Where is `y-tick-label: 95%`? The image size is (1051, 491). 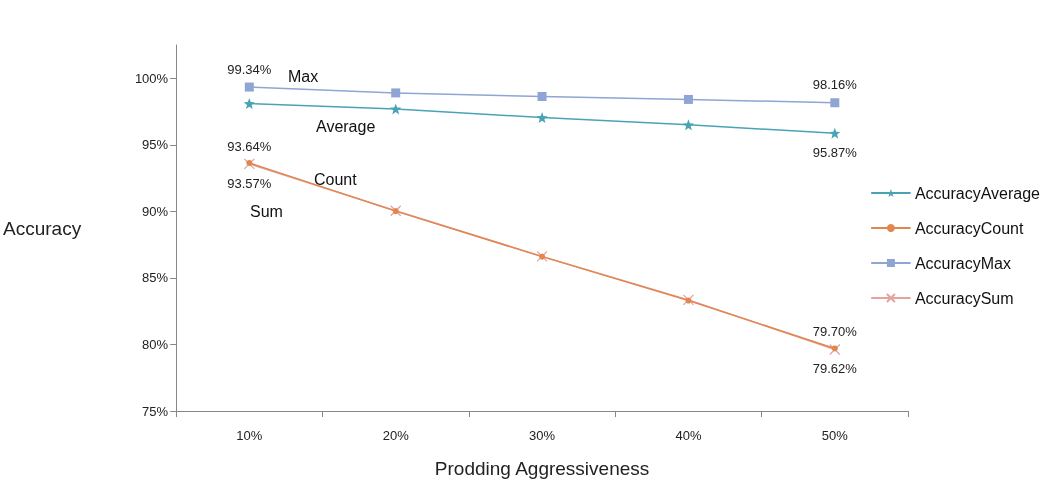
y-tick-label: 95% is located at coordinates (155, 145).